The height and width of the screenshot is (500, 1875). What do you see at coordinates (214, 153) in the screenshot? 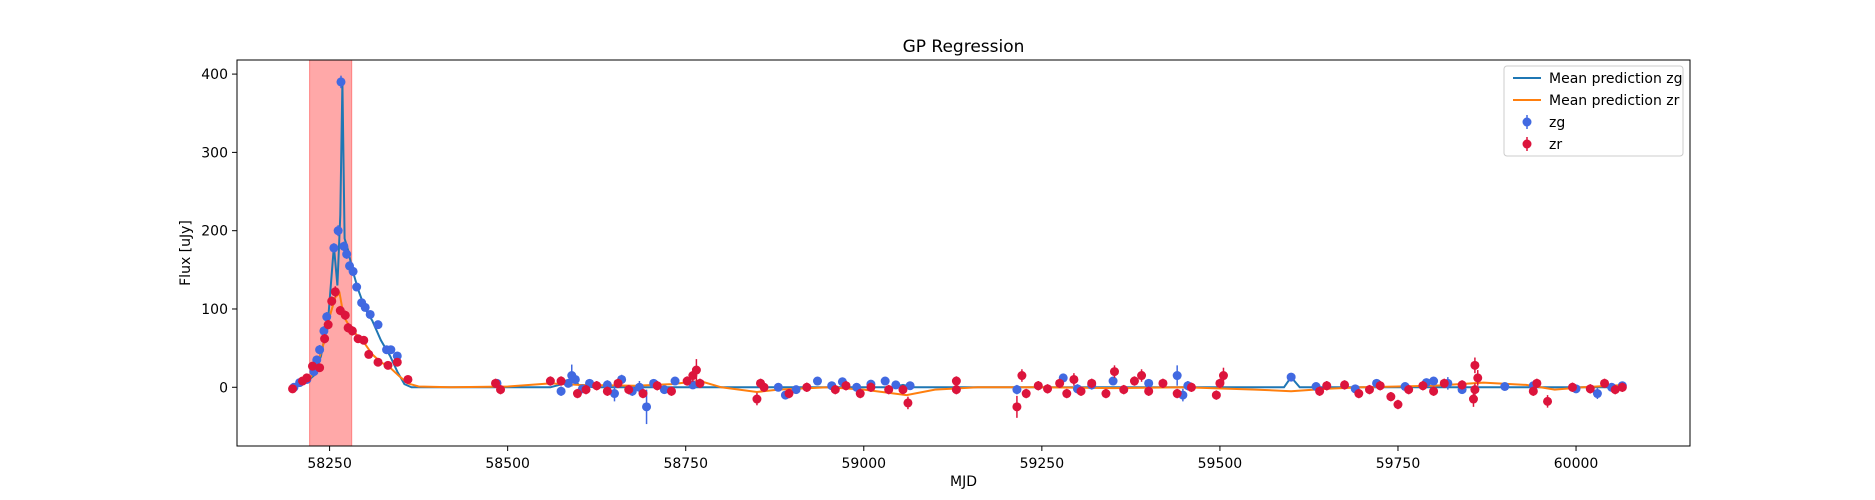
I see `y-tick-label: 300` at bounding box center [214, 153].